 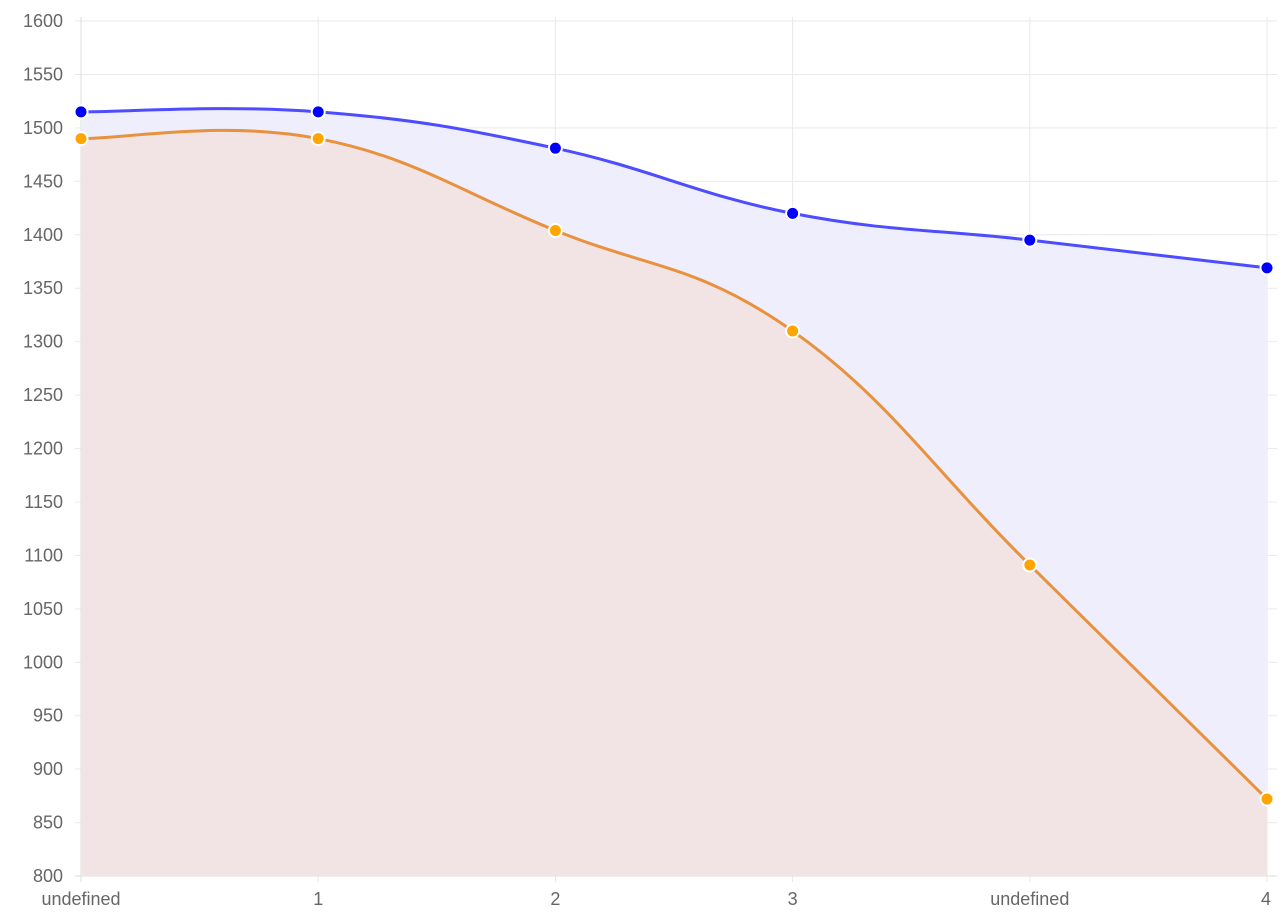 What do you see at coordinates (43, 502) in the screenshot?
I see `y-tick-label: 1150` at bounding box center [43, 502].